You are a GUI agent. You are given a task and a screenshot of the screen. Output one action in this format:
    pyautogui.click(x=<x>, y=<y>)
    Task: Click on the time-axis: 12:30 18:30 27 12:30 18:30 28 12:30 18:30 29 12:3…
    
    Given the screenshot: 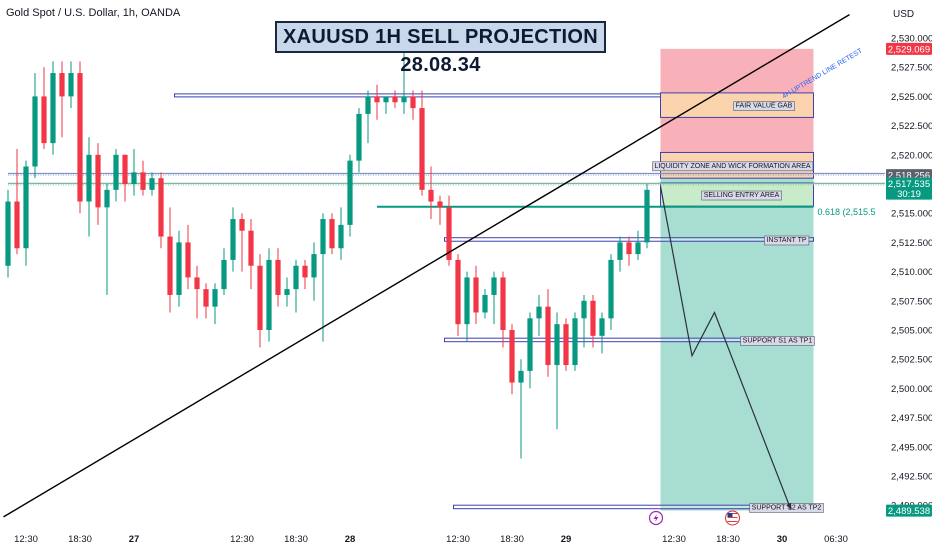 What is the action you would take?
    pyautogui.click(x=442, y=538)
    